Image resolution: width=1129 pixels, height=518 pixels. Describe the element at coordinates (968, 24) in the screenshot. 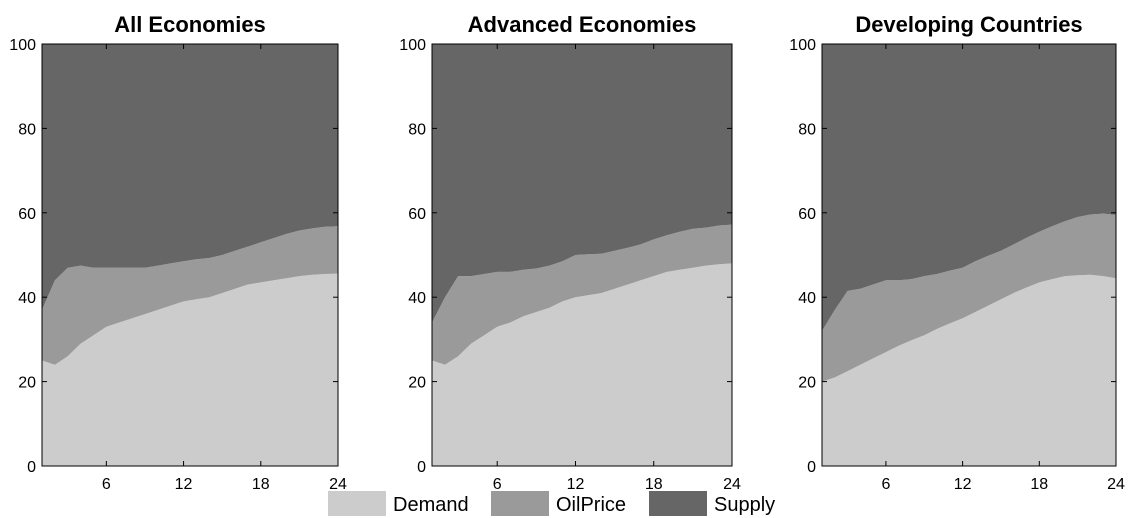

I see `panel-title: Developing Countries` at that location.